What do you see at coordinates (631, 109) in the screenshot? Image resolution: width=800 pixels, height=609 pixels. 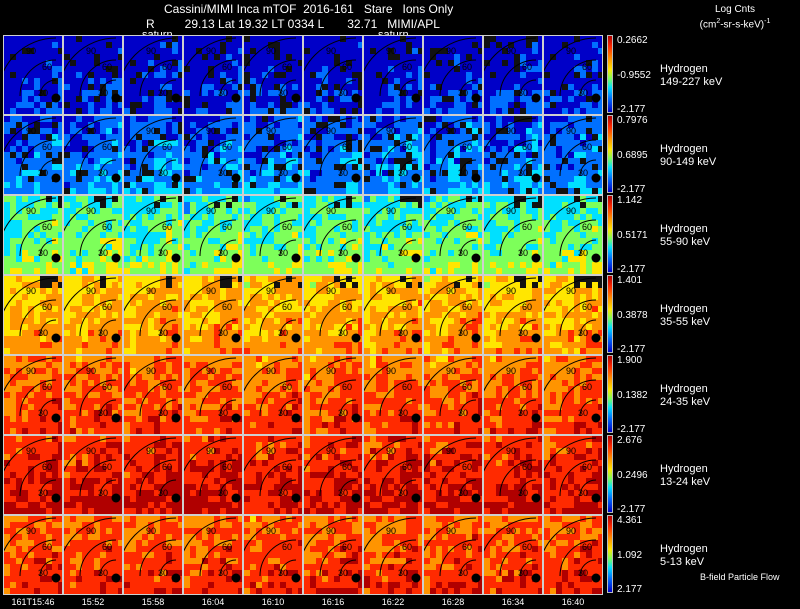 I see `colorbar-min: -2.177` at bounding box center [631, 109].